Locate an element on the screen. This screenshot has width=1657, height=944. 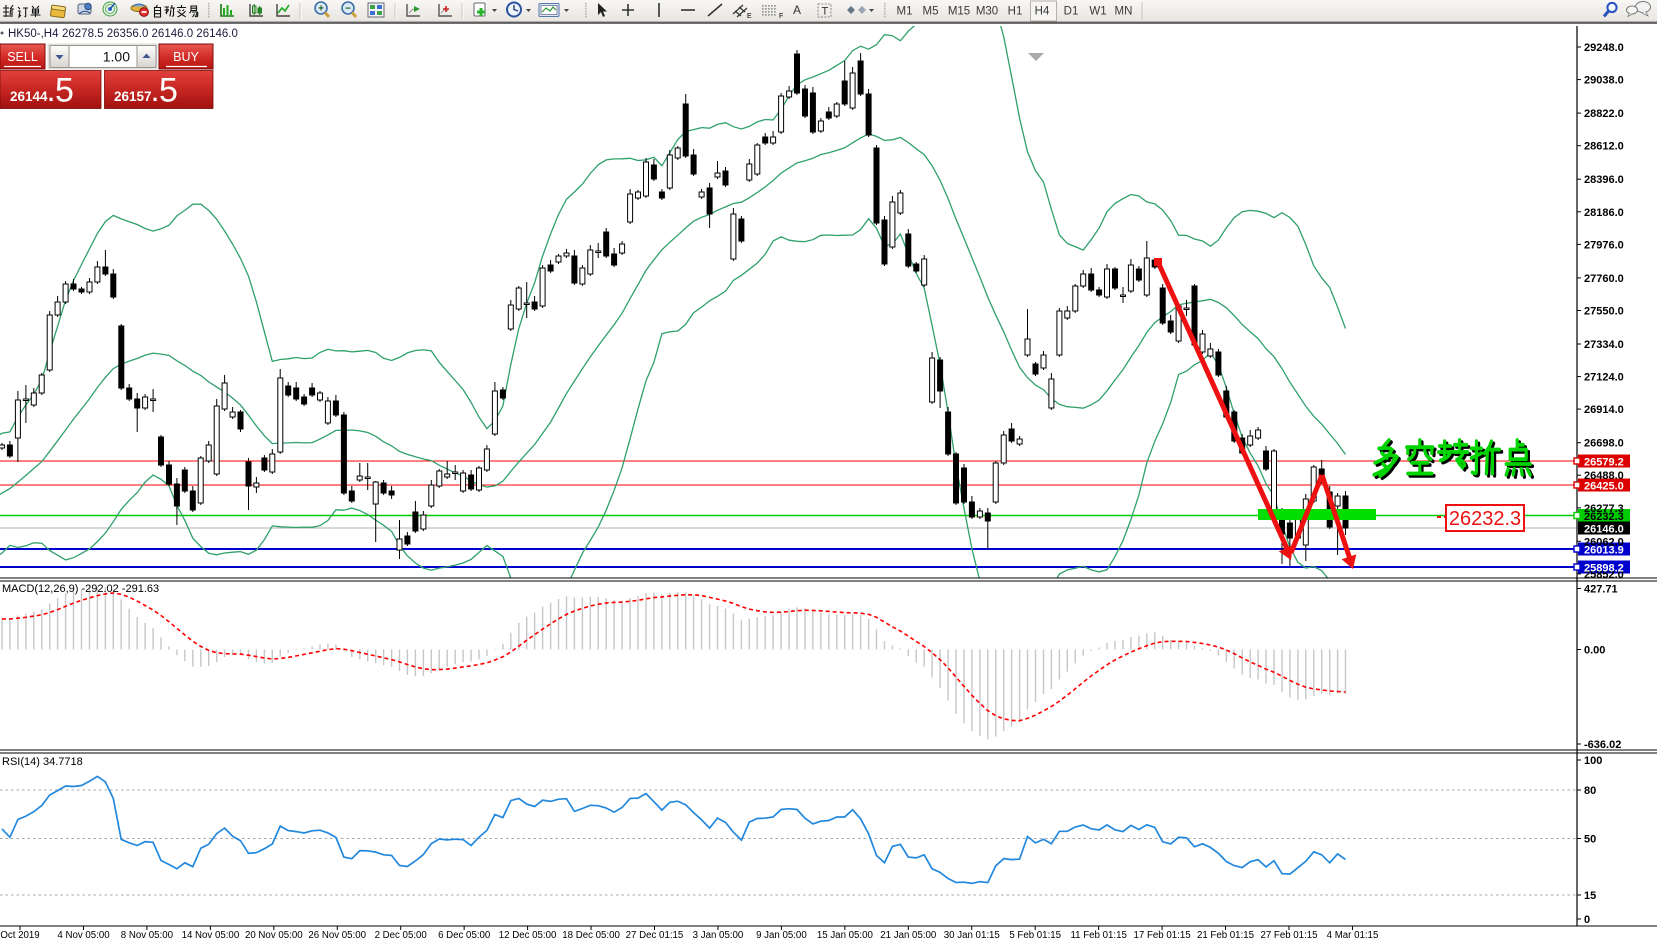
svg-text: D1 is located at coordinates (1071, 12).